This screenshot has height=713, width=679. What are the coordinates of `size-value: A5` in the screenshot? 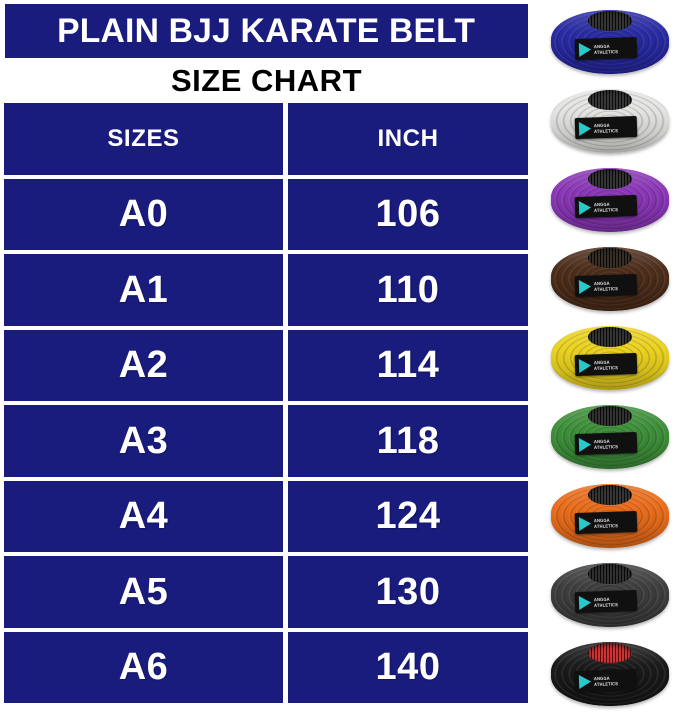 It's located at (143, 591).